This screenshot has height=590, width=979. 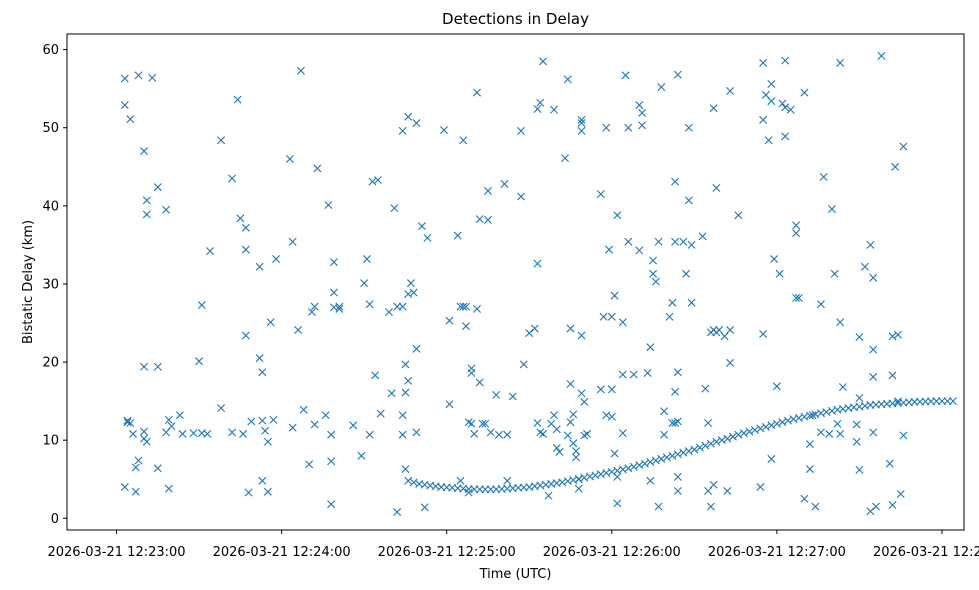 I want to click on x-tick-label: 2026-03-21 12:26:00, so click(x=612, y=552).